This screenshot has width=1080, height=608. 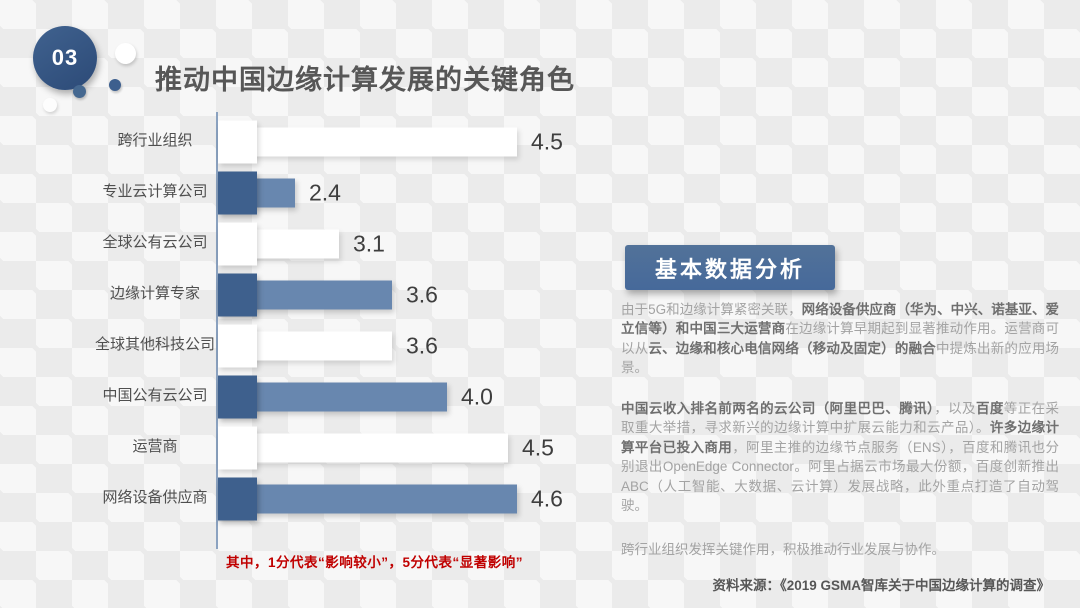 I want to click on bar-value-label: 4.6, so click(x=547, y=498).